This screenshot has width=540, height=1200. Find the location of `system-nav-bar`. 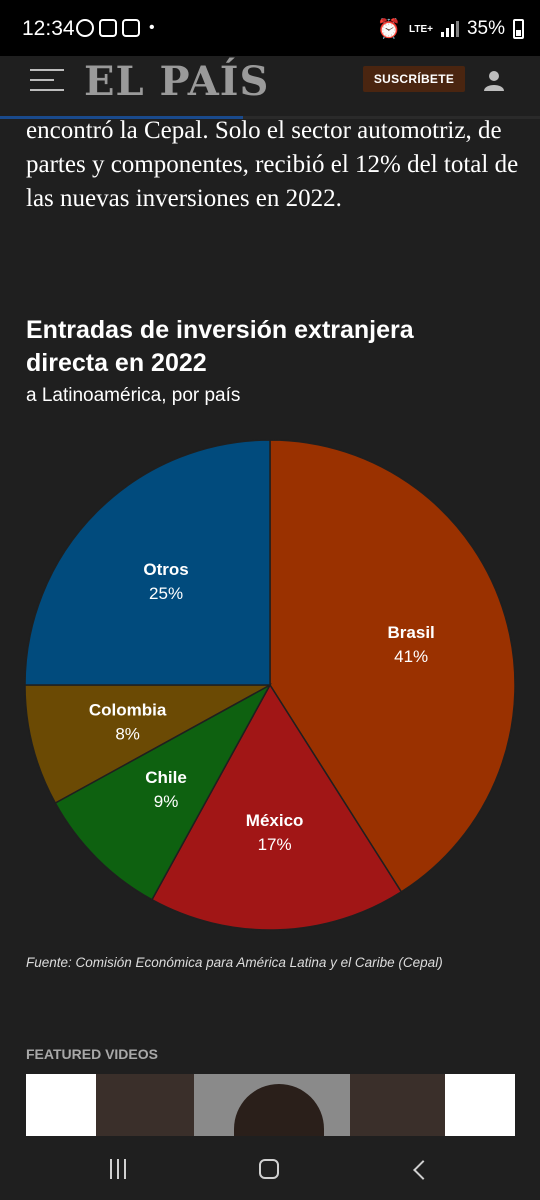

system-nav-bar is located at coordinates (270, 1168).